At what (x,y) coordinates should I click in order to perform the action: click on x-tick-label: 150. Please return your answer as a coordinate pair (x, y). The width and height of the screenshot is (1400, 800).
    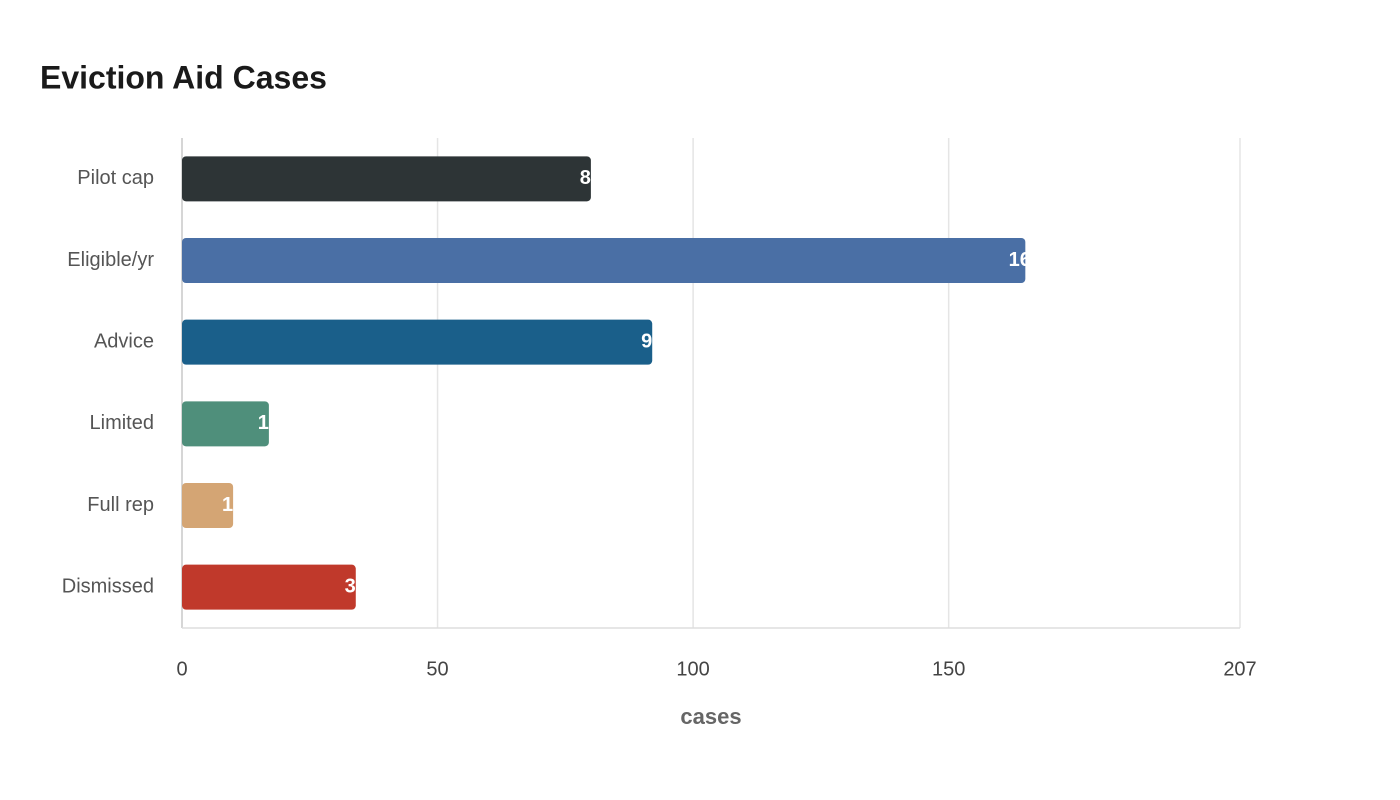
    Looking at the image, I should click on (948, 669).